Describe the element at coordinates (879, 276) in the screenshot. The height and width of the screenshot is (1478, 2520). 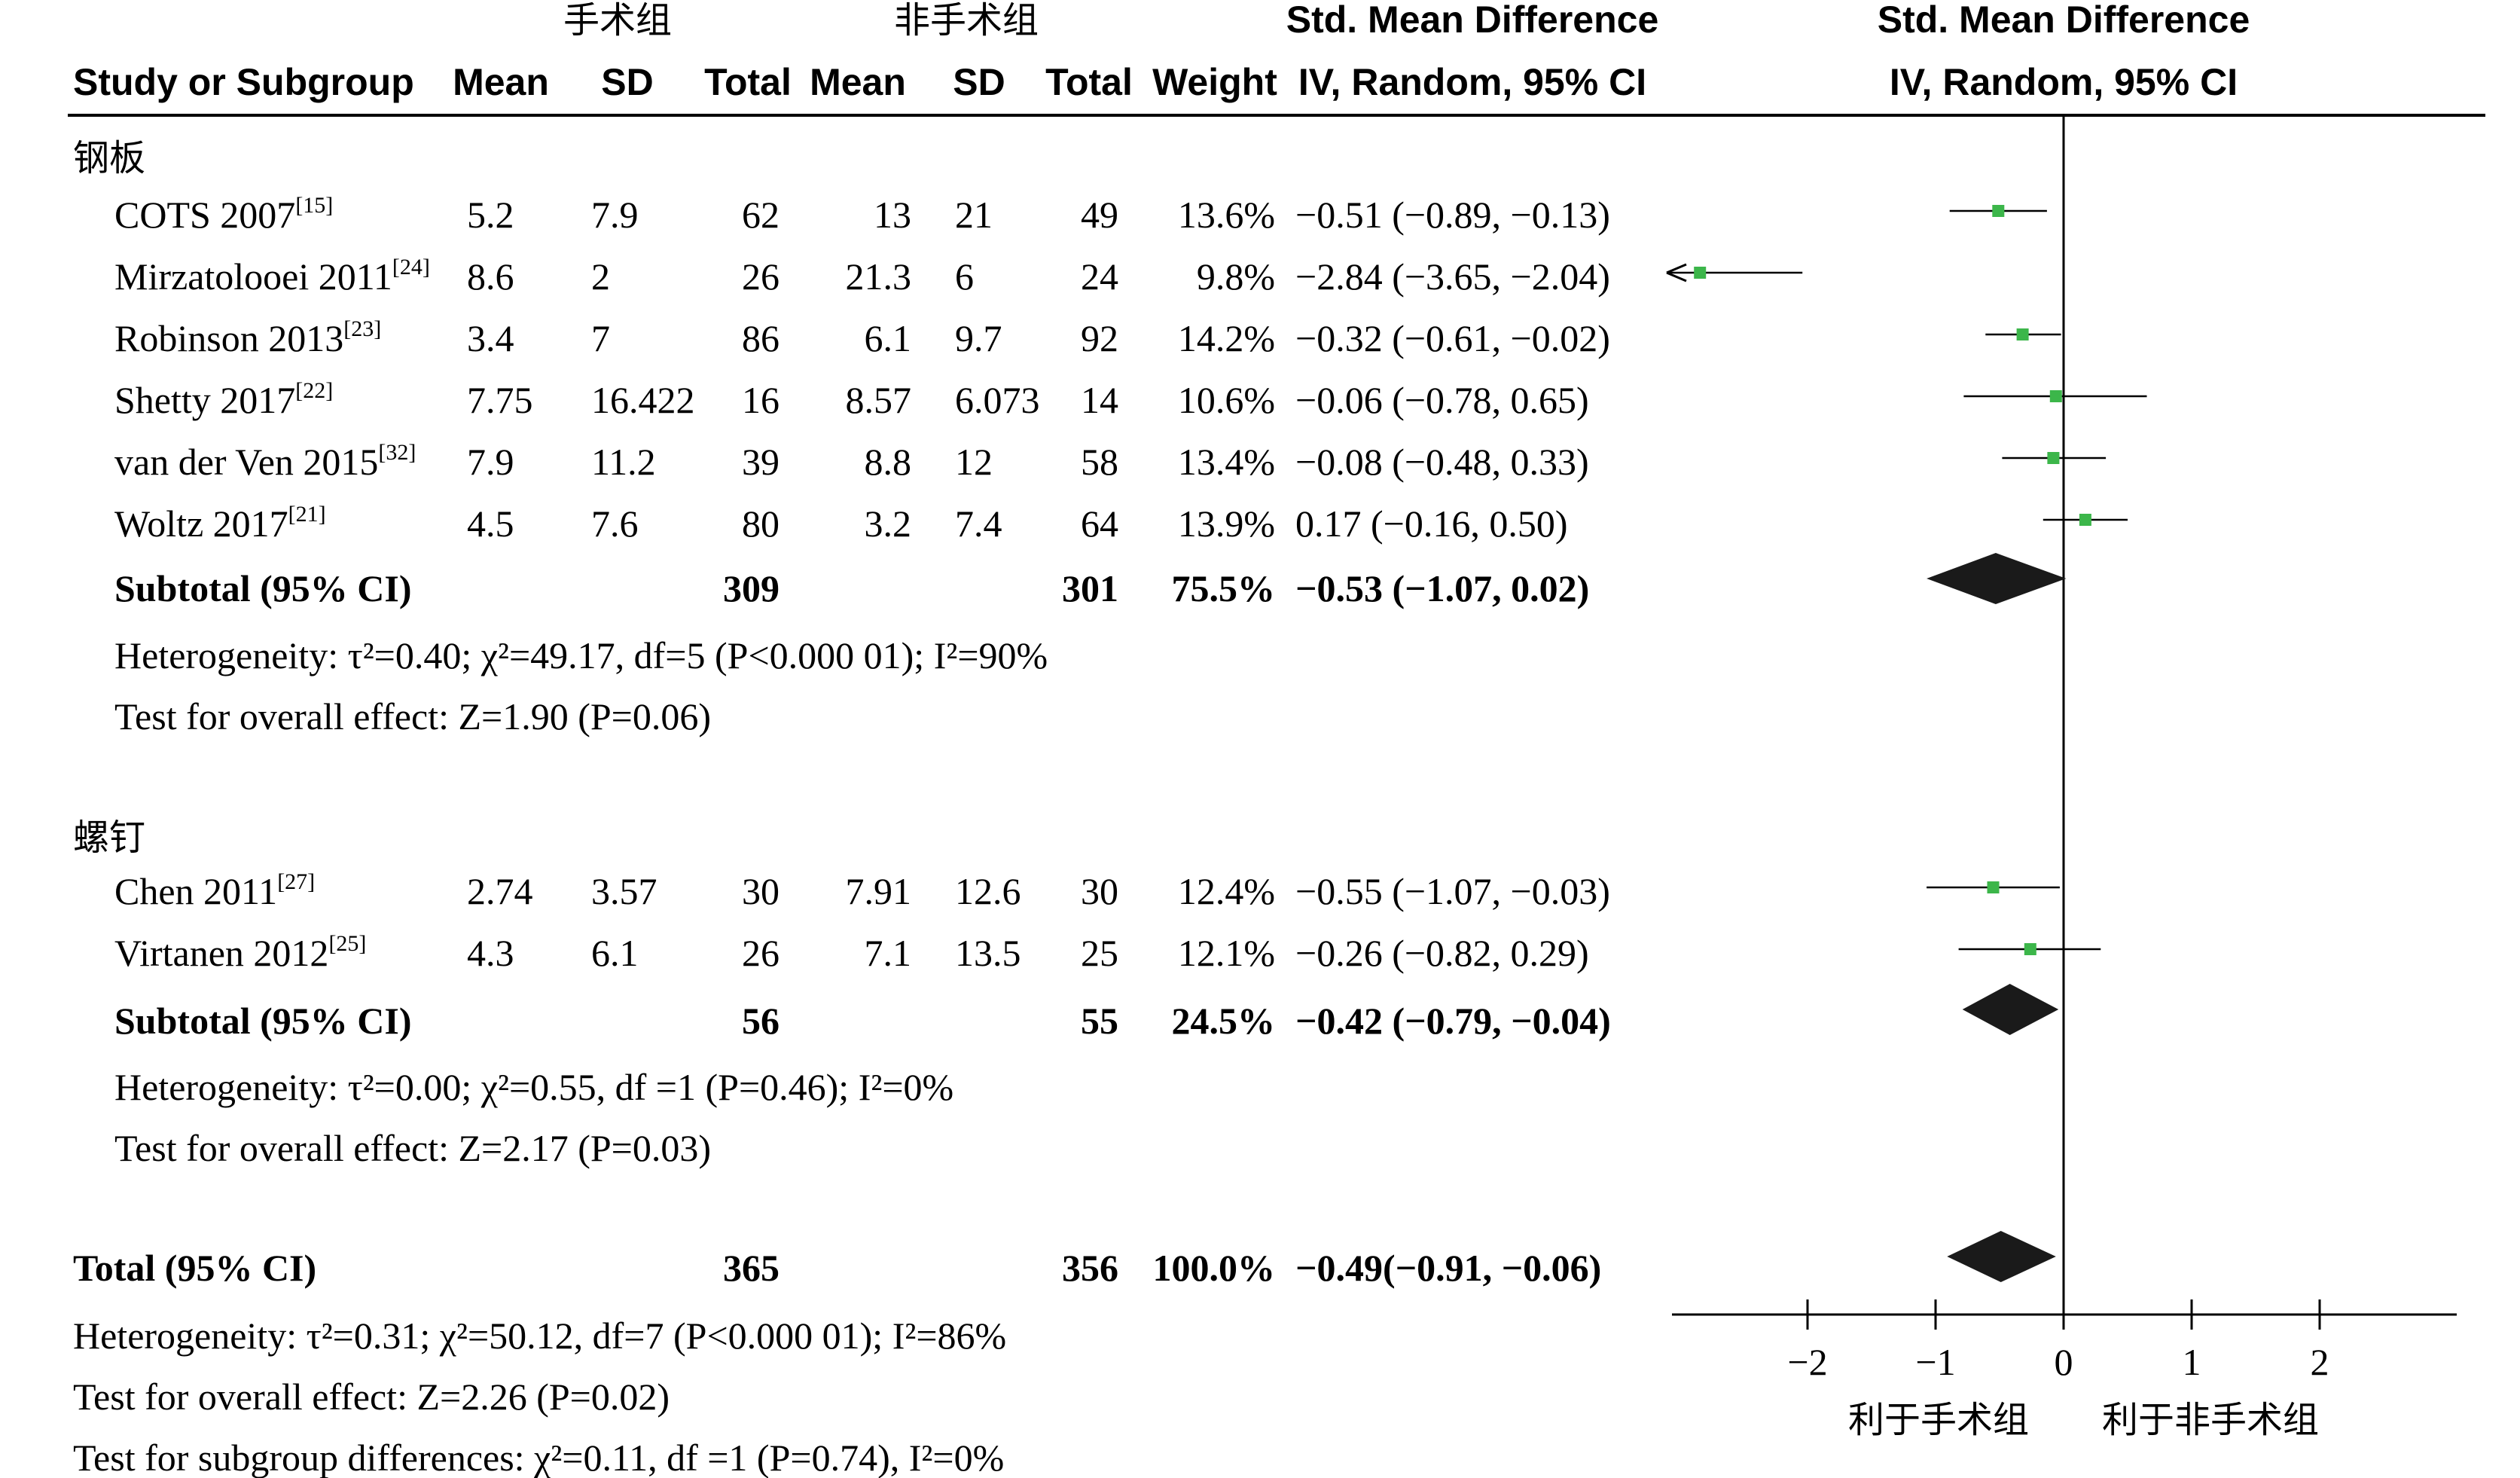
I see `study-m2: 21.3` at that location.